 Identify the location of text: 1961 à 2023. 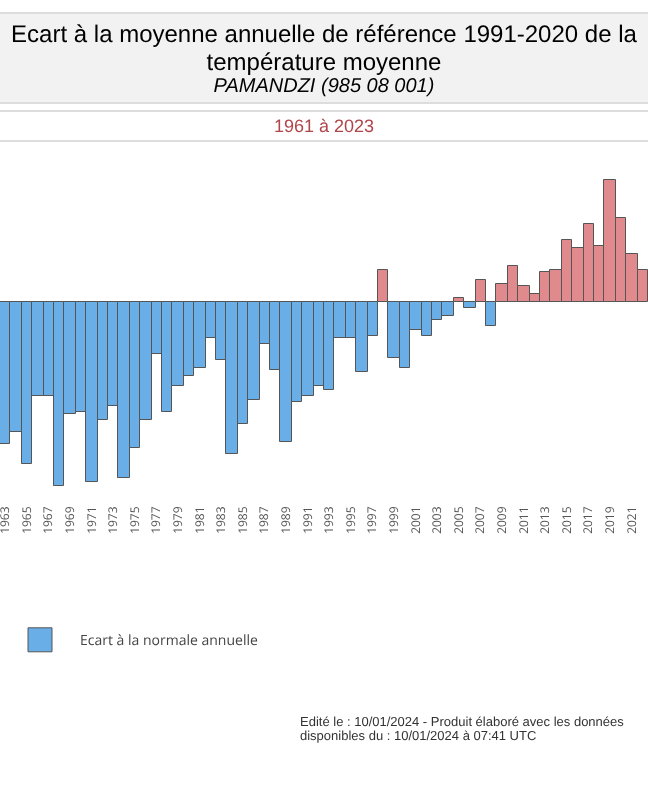
(324, 126).